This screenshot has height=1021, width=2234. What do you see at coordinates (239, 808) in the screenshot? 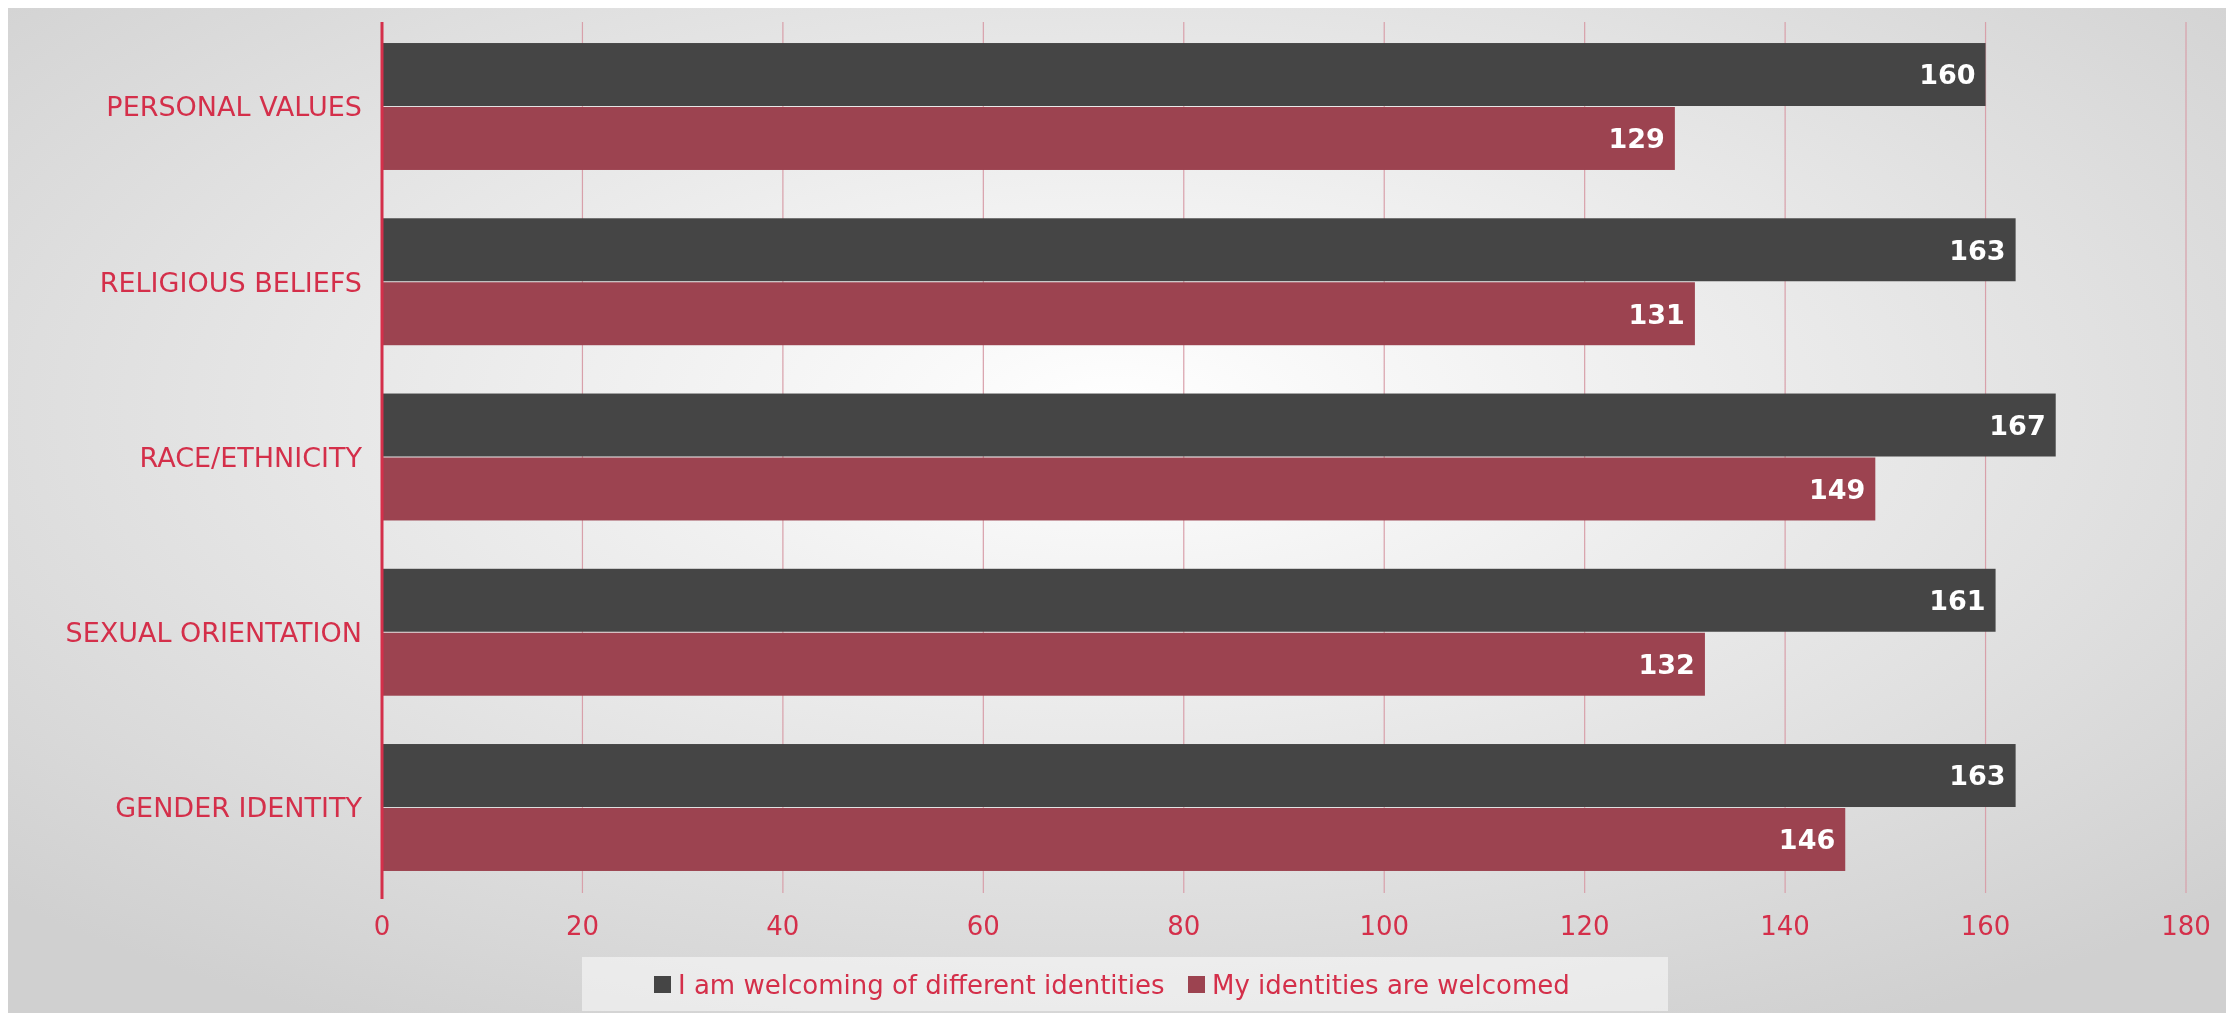
I see `y-tick-label: GENDER IDENTITY` at bounding box center [239, 808].